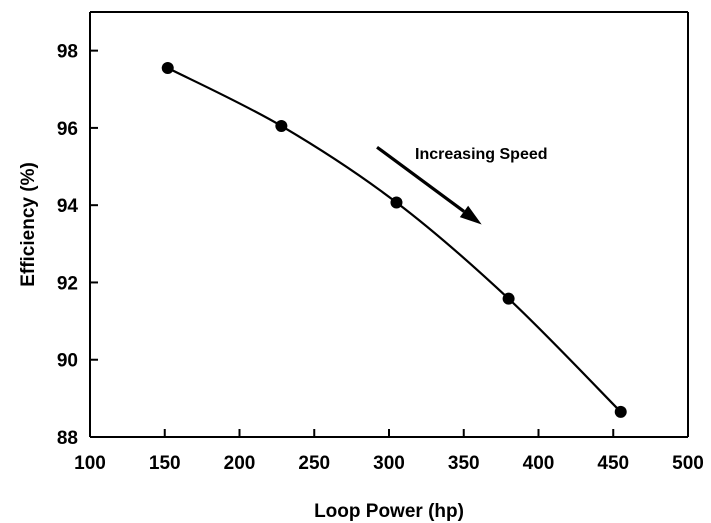 This screenshot has width=711, height=523. What do you see at coordinates (613, 463) in the screenshot?
I see `x-tick-label: 450` at bounding box center [613, 463].